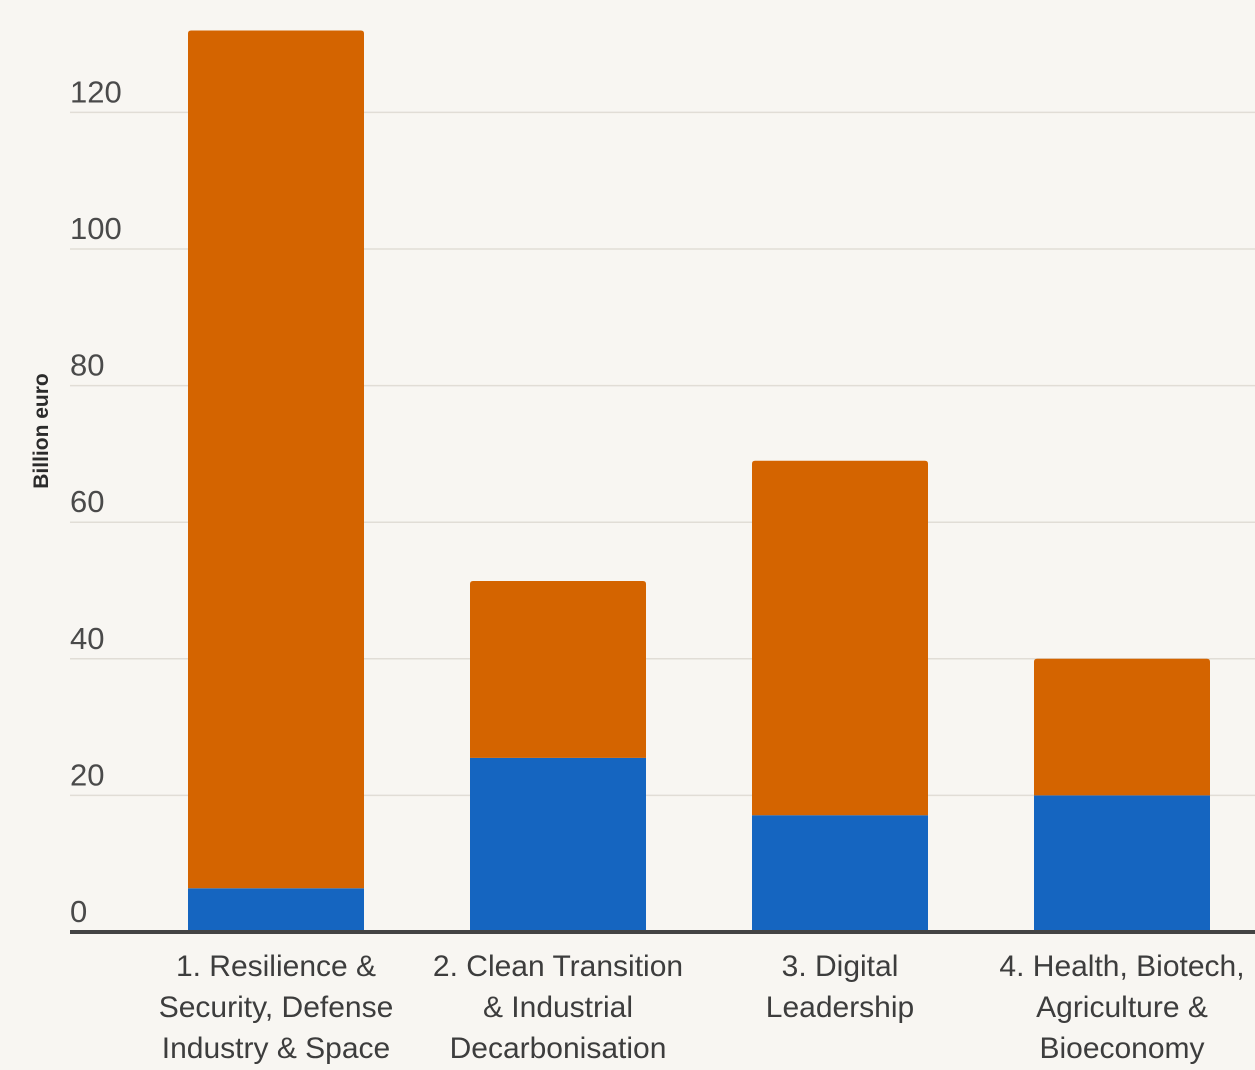 The image size is (1255, 1070). Describe the element at coordinates (840, 1007) in the screenshot. I see `category-label: Leadership` at that location.